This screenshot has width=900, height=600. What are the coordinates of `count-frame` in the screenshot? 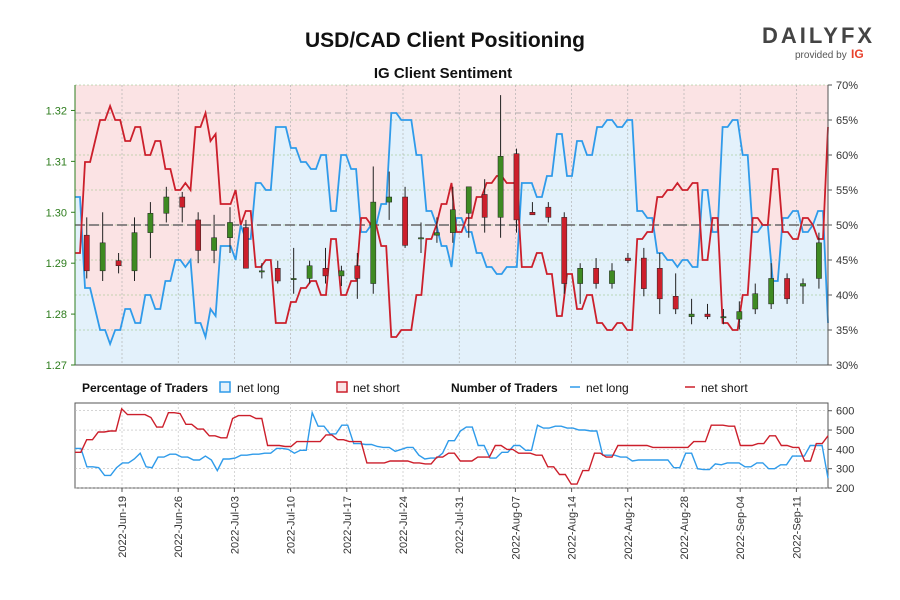 It's located at (451, 445).